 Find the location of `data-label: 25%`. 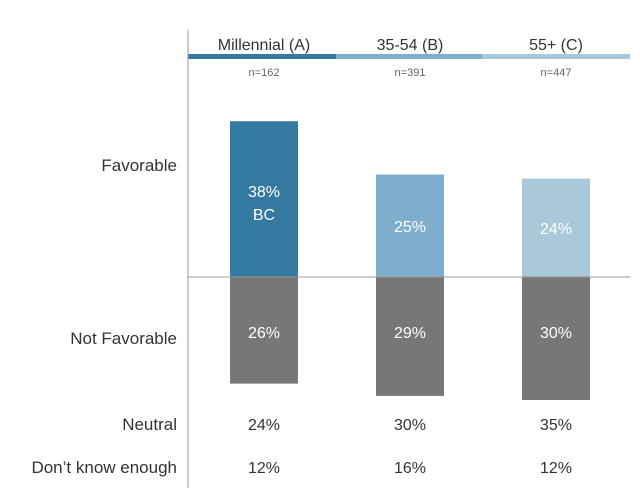

data-label: 25% is located at coordinates (410, 227).